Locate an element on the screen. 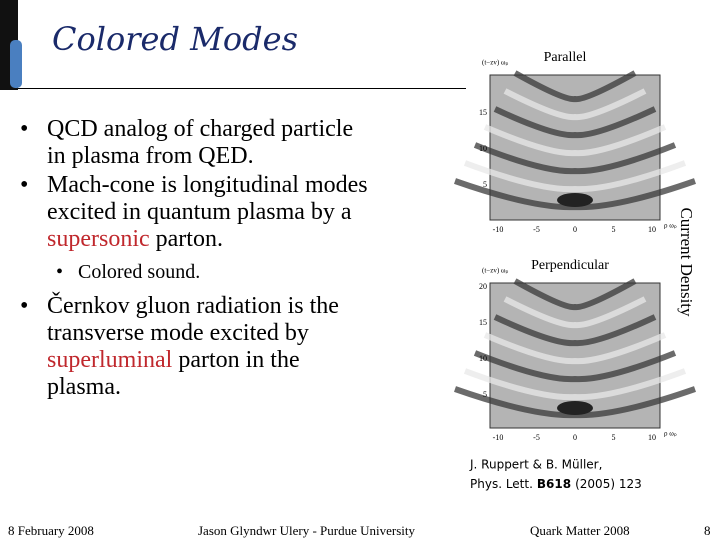 The height and width of the screenshot is (540, 720). citation-part: B618 is located at coordinates (554, 484).